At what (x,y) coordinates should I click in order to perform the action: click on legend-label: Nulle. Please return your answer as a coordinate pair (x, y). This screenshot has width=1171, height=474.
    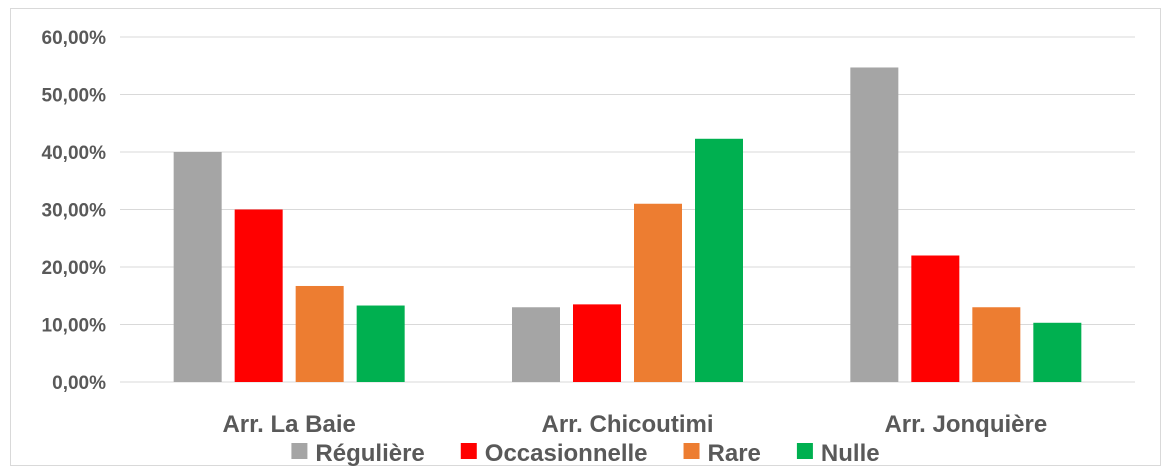
    Looking at the image, I should click on (850, 453).